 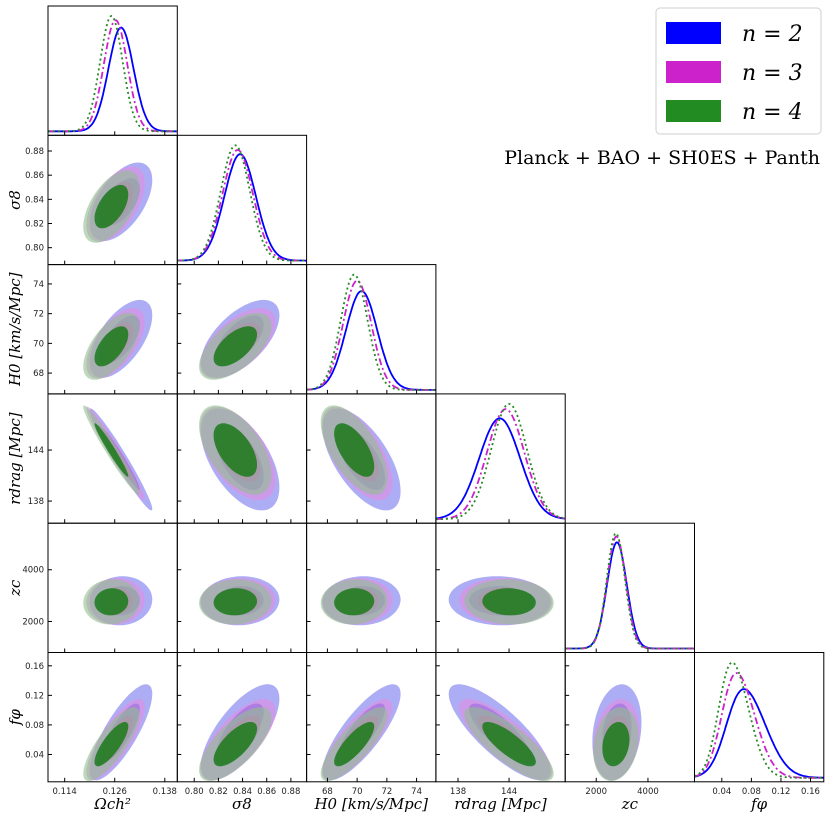 What do you see at coordinates (327, 792) in the screenshot?
I see `x-tick-label-h0: 68` at bounding box center [327, 792].